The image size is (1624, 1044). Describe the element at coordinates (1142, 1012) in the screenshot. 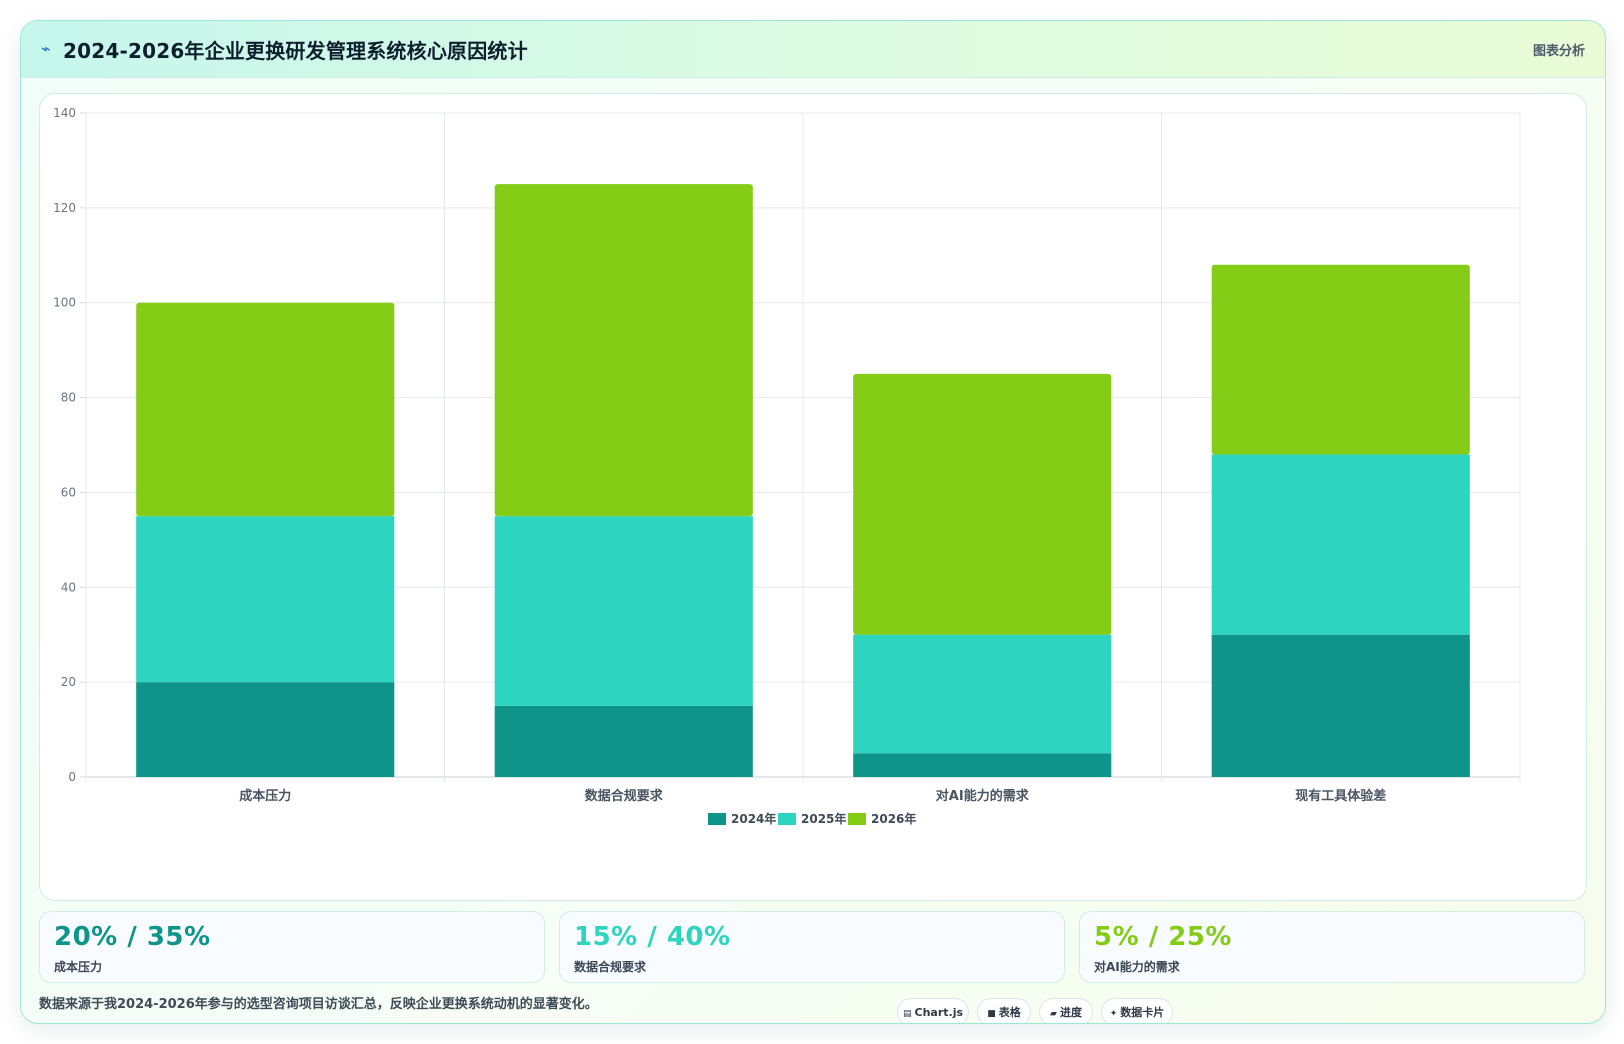

I see `chip-label: 数据卡片` at that location.